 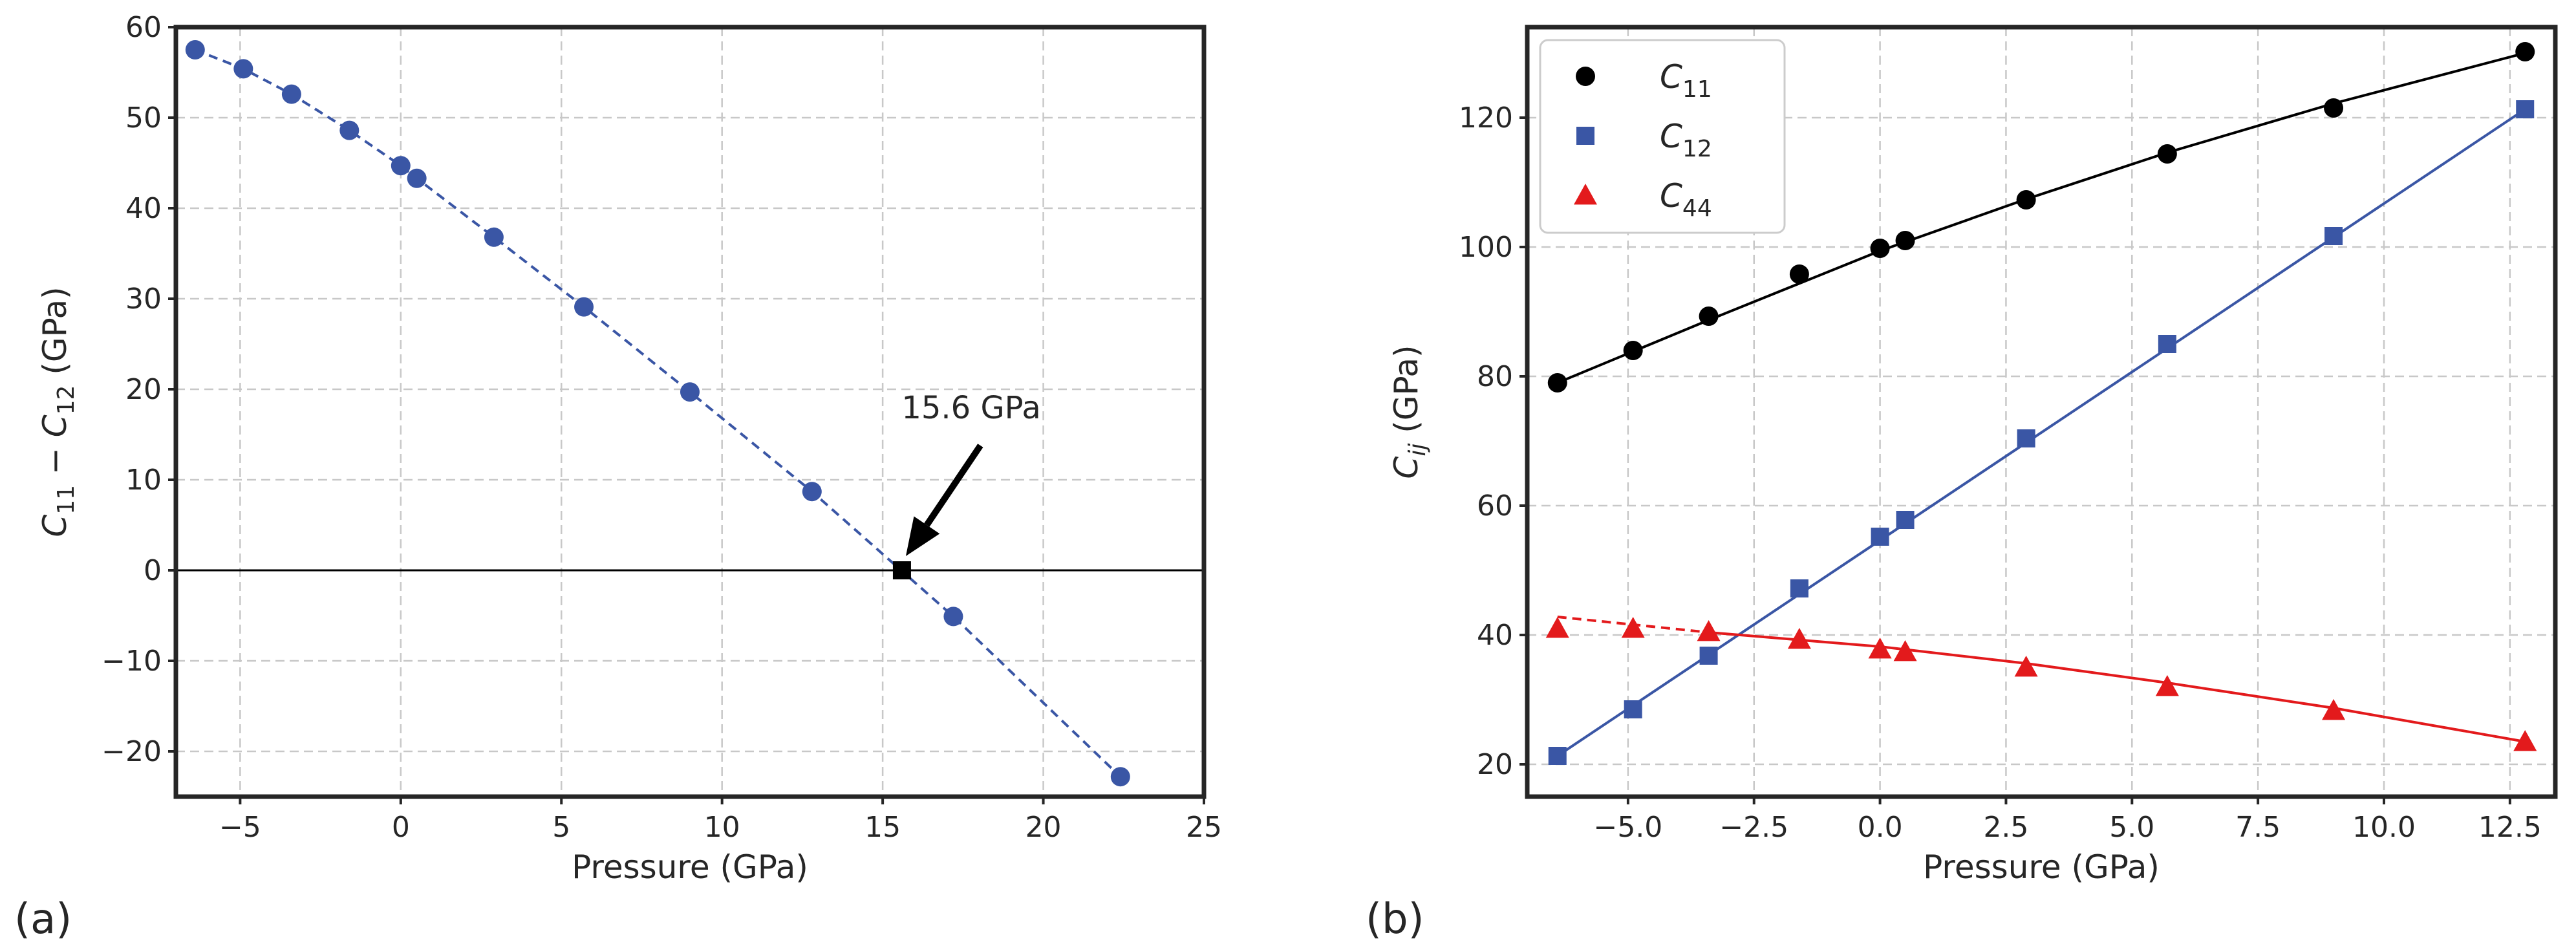 I want to click on panel-b-x-tick-label: −2.5, so click(x=1753, y=827).